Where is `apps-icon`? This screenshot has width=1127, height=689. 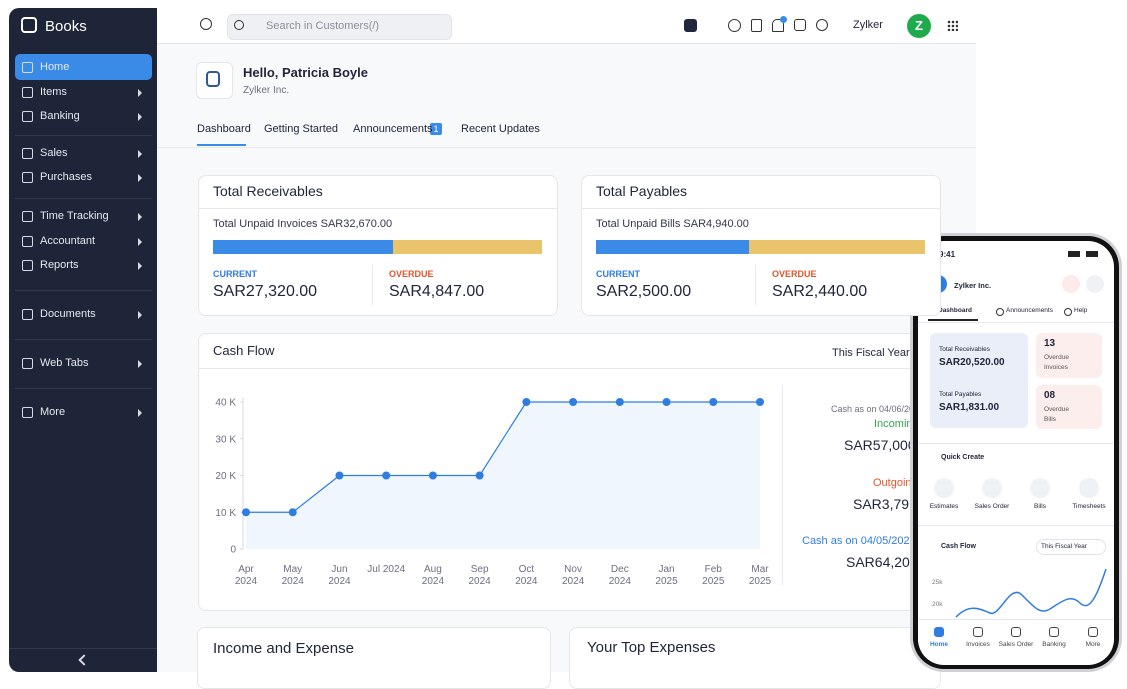 apps-icon is located at coordinates (952, 25).